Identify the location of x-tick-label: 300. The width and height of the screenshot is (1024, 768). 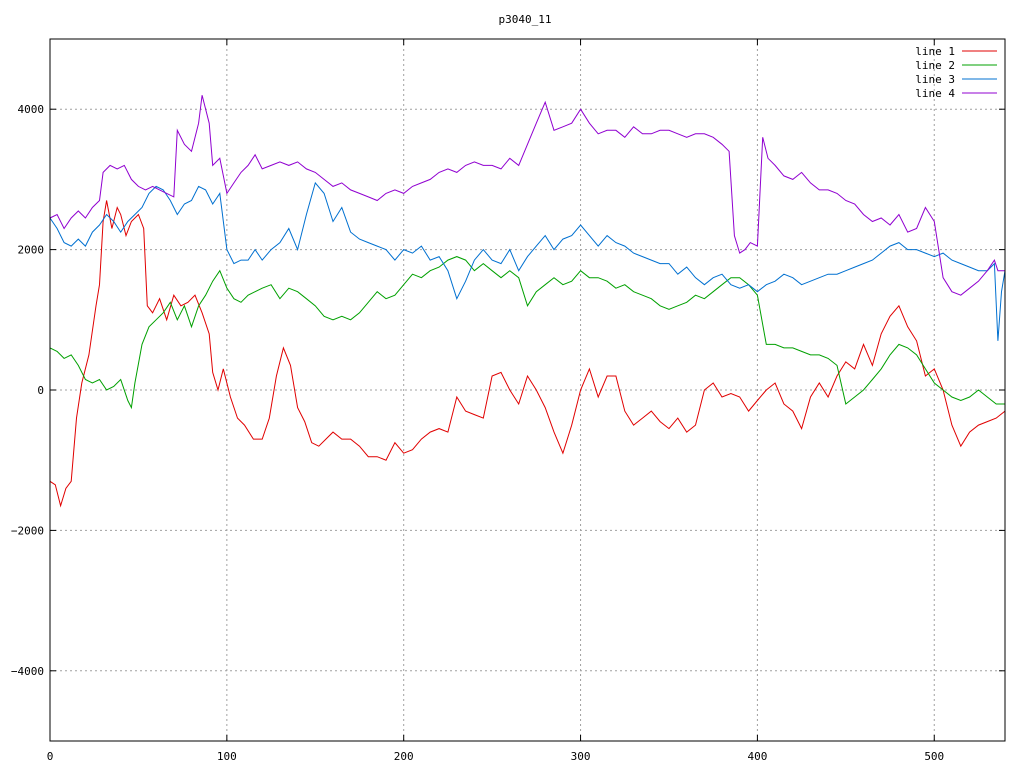
(581, 756).